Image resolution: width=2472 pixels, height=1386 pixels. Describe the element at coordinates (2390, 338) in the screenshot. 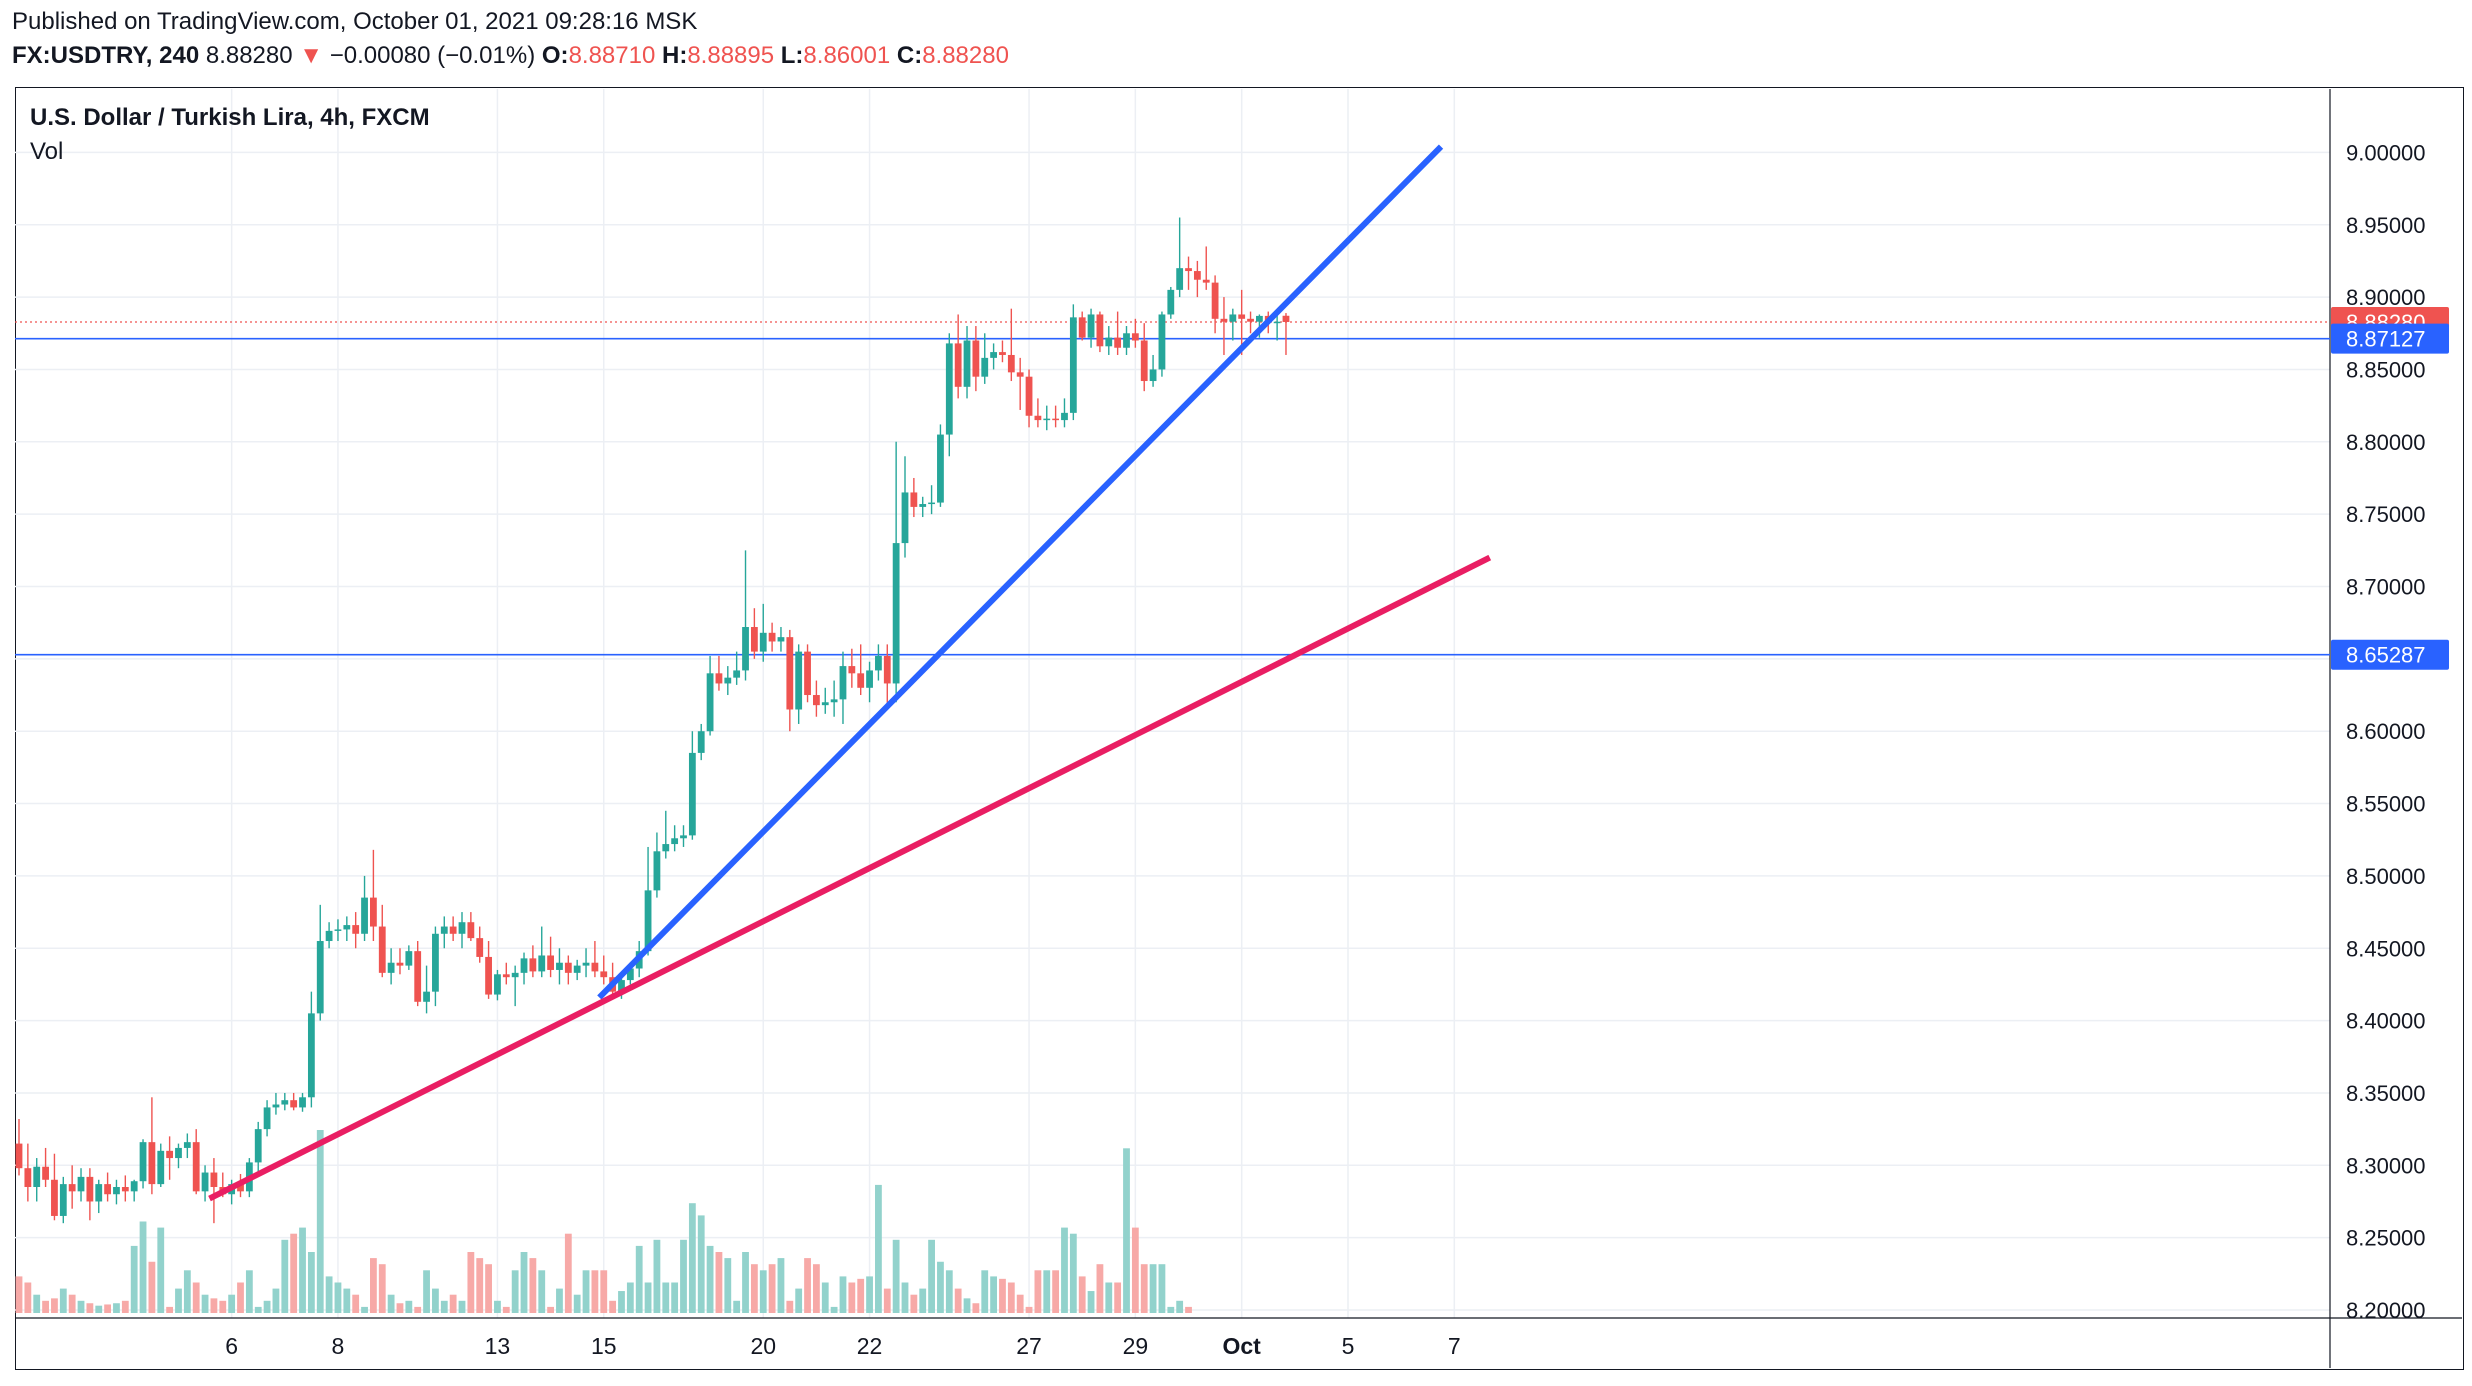

I see `hline-price-badge` at that location.